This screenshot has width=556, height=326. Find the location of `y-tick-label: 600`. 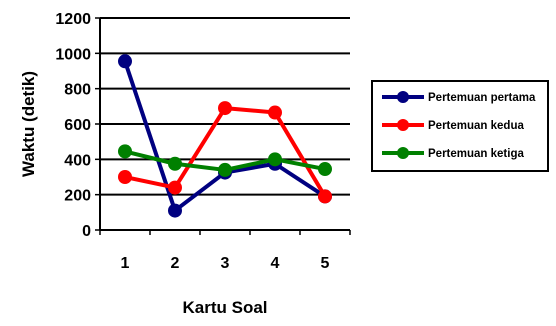

y-tick-label: 600 is located at coordinates (77, 125).